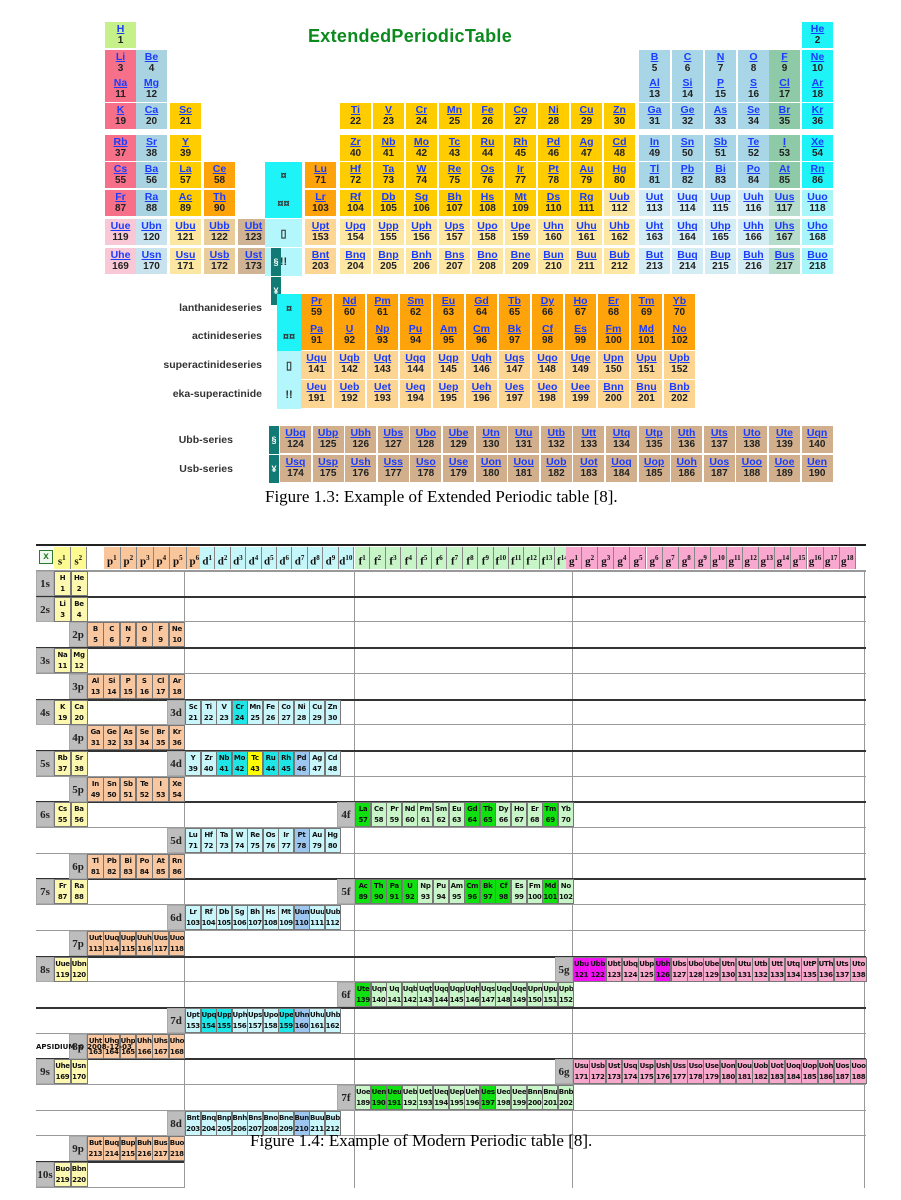 The image size is (901, 1200). What do you see at coordinates (589, 433) in the screenshot?
I see `element-symbol-link: Utt` at bounding box center [589, 433].